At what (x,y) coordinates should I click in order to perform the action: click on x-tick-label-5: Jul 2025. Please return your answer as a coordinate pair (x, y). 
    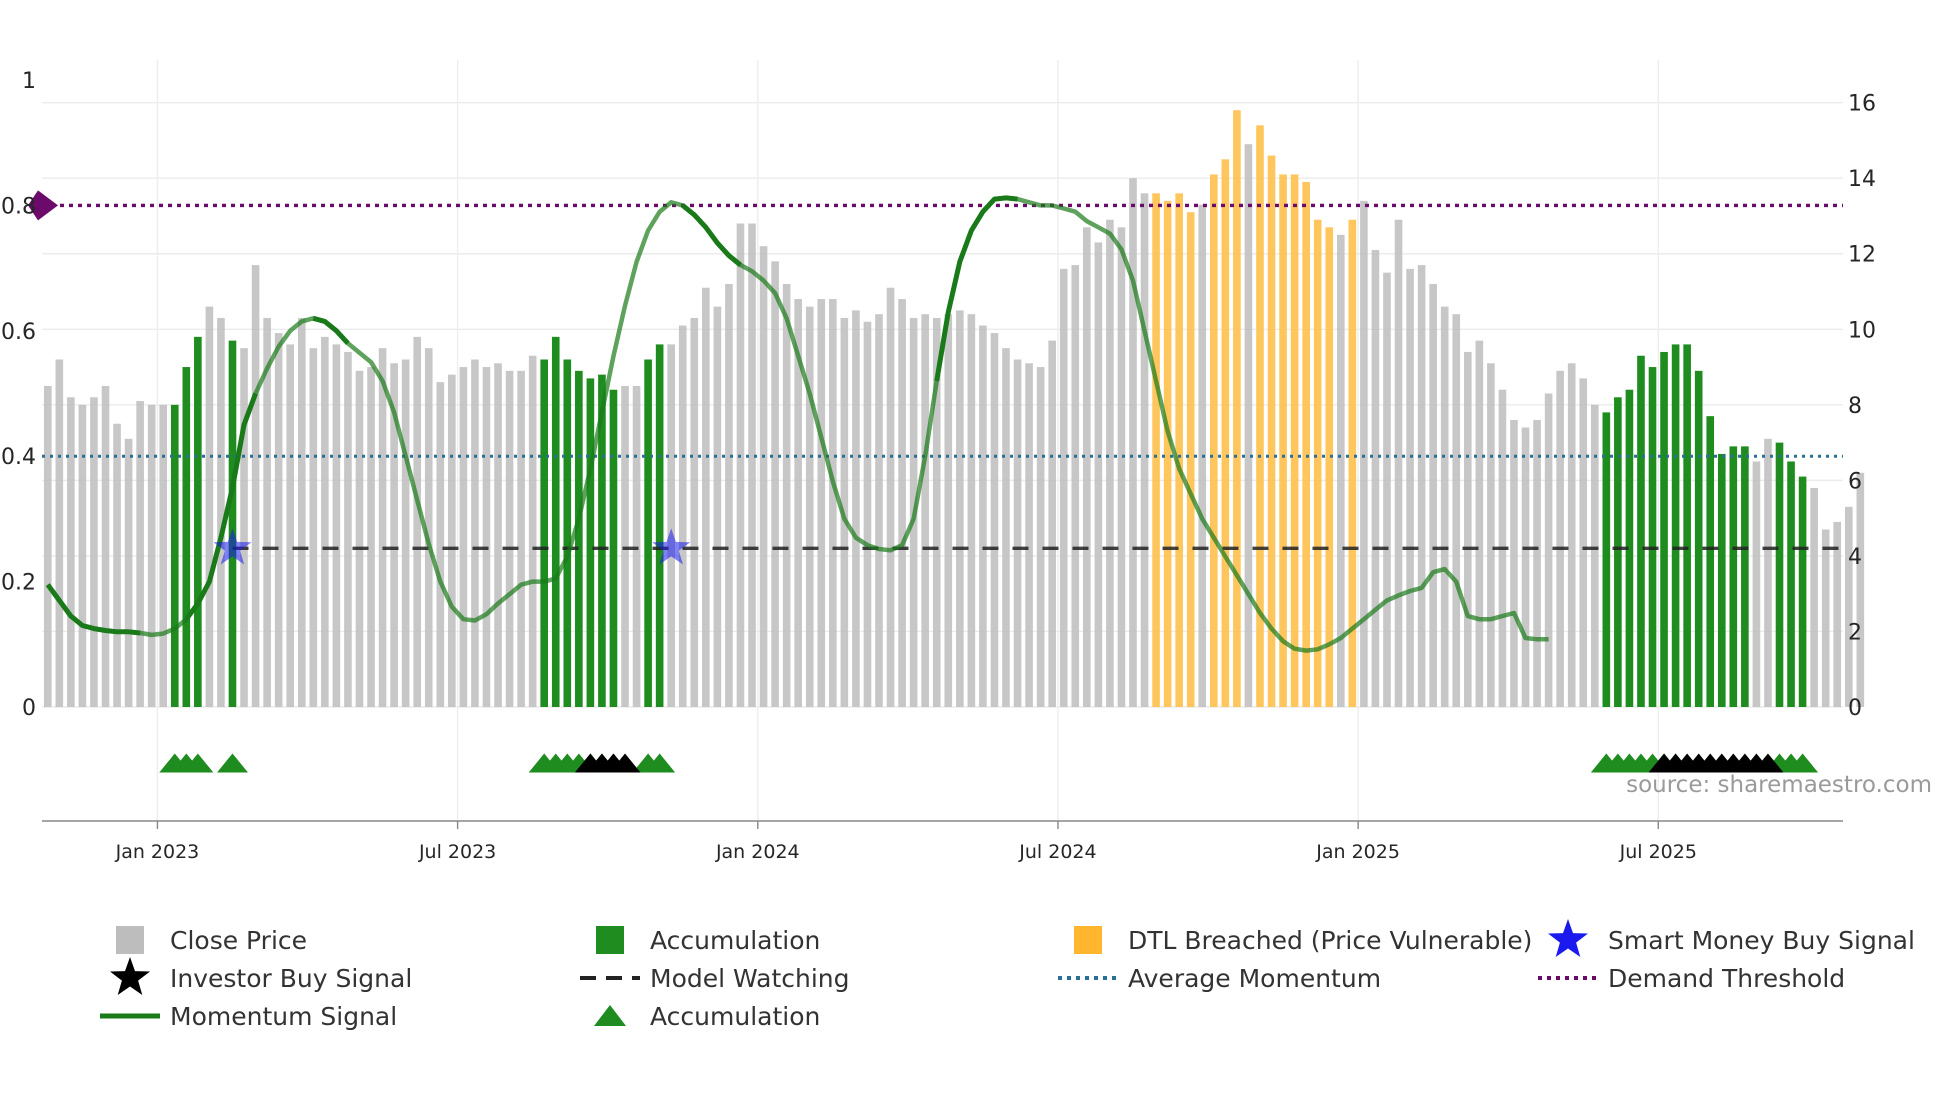
    Looking at the image, I should click on (1658, 852).